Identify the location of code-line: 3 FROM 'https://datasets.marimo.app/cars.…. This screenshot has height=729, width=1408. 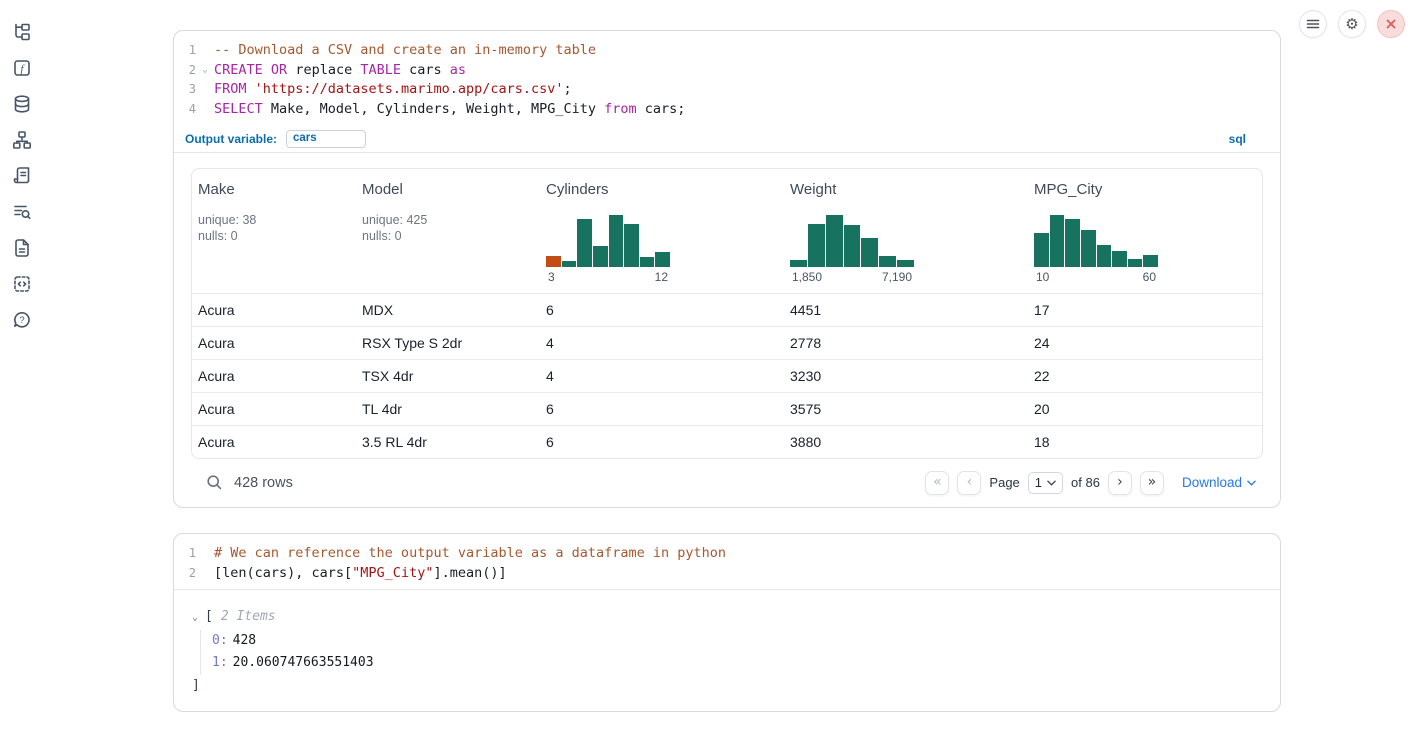
(727, 89).